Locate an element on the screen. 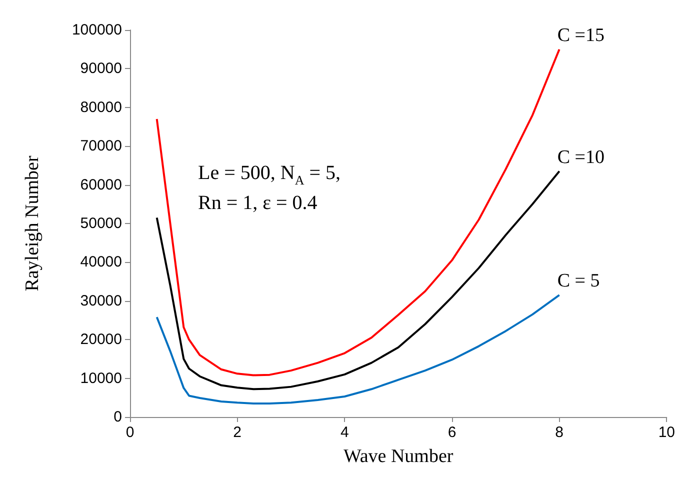  y-tick-label: 30000 is located at coordinates (101, 301).